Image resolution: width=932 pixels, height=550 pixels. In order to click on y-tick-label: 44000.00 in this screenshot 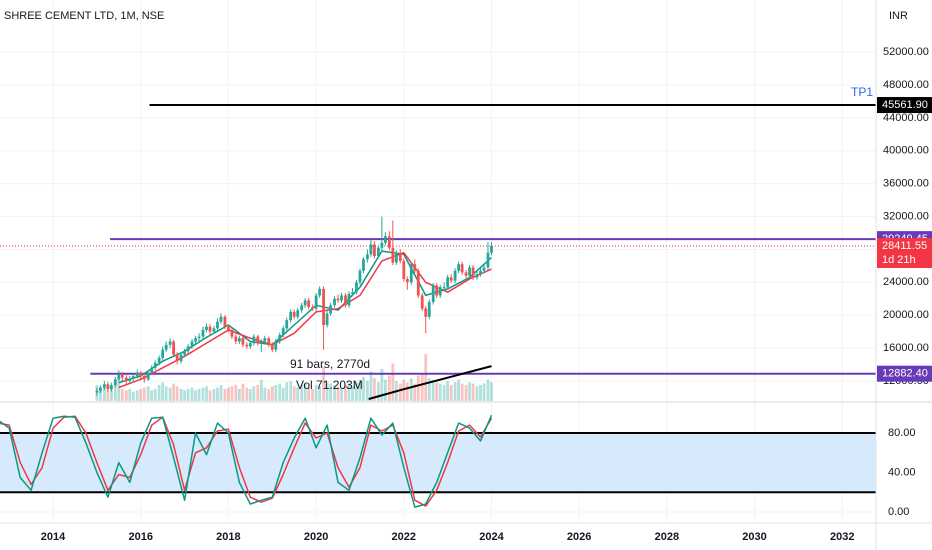, I will do `click(906, 118)`.